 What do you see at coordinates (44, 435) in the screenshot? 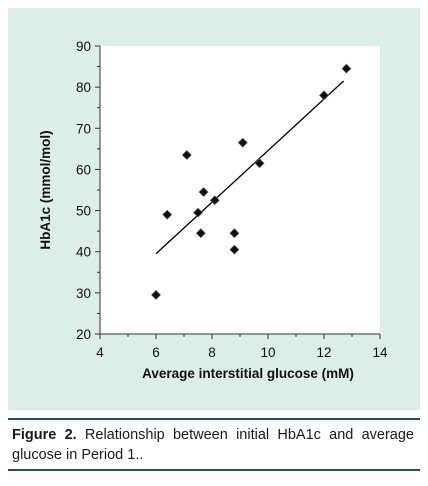
I see `caption-label: Figure 2.` at bounding box center [44, 435].